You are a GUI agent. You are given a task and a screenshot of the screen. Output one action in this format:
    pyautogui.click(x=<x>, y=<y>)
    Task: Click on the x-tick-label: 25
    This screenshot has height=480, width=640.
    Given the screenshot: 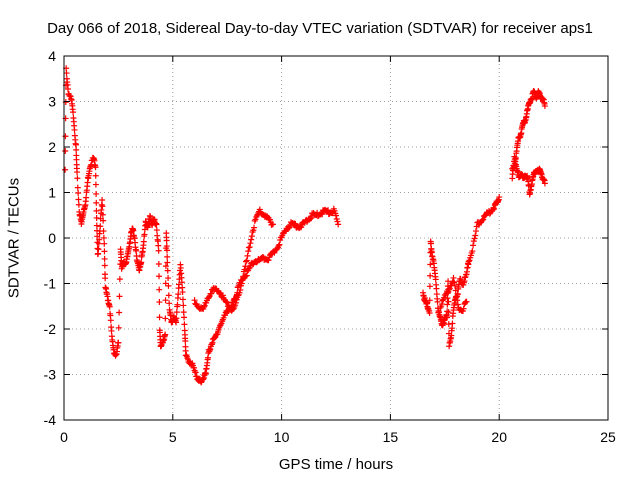 What is the action you would take?
    pyautogui.click(x=608, y=437)
    